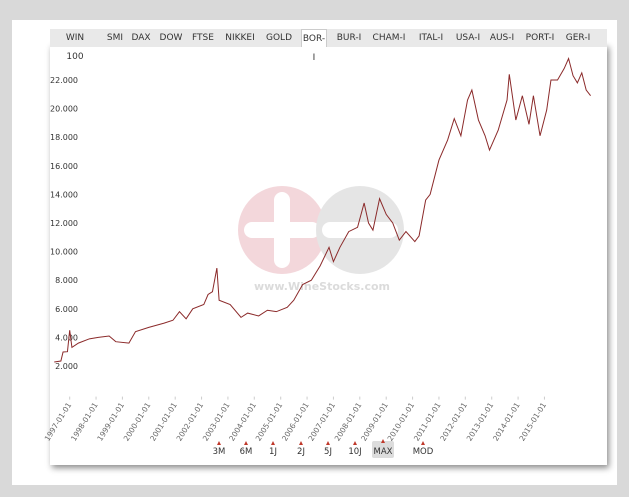  What do you see at coordinates (532, 422) in the screenshot?
I see `x-tick-label: 2015-01-01` at bounding box center [532, 422].